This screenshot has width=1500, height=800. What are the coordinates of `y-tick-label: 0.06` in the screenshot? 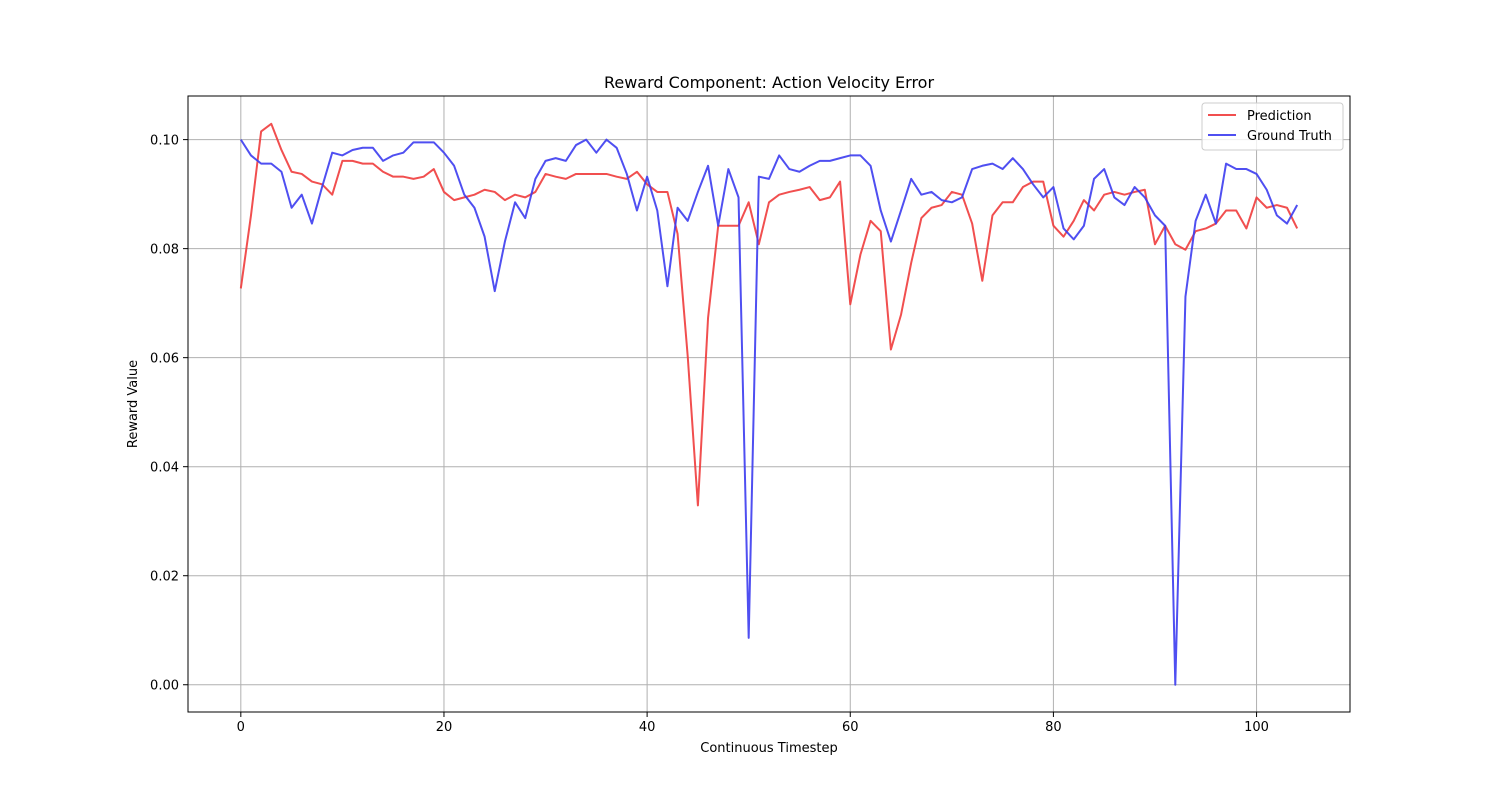 It's located at (164, 359).